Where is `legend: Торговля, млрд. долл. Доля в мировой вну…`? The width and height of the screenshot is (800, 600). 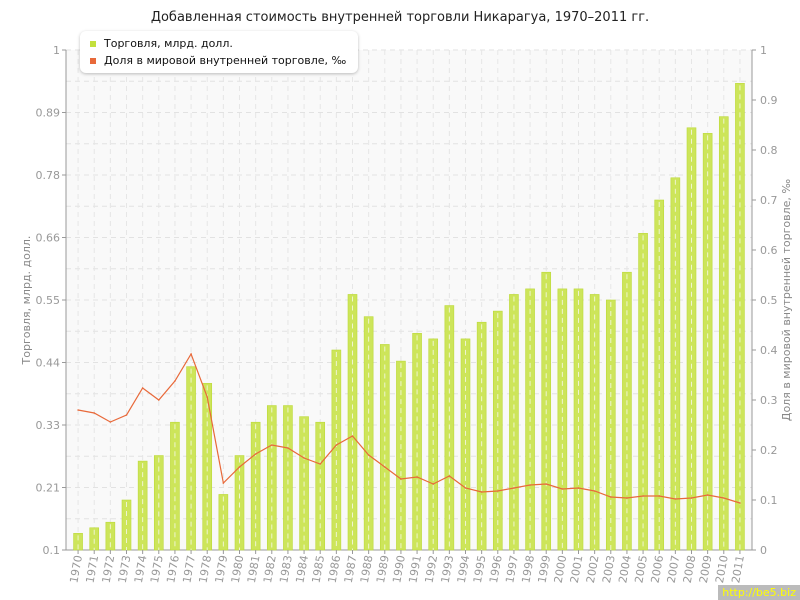
legend: Торговля, млрд. долл. Доля в мировой вну… is located at coordinates (219, 52).